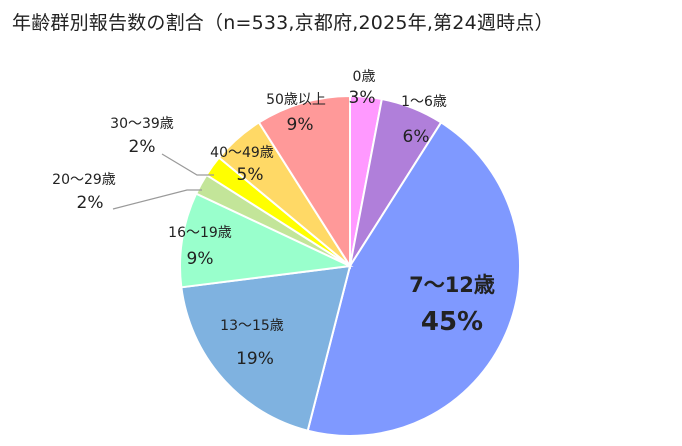  I want to click on slice-category-label-2: 7～12歳, so click(452, 285).